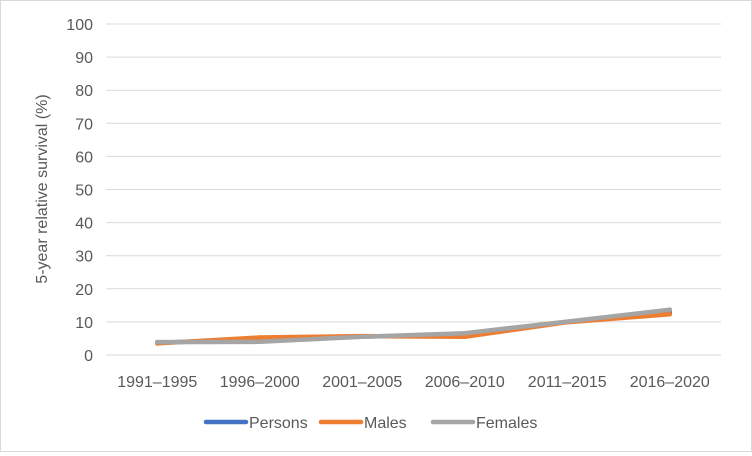 The image size is (752, 456). I want to click on legend: Persons Males Females, so click(370, 423).